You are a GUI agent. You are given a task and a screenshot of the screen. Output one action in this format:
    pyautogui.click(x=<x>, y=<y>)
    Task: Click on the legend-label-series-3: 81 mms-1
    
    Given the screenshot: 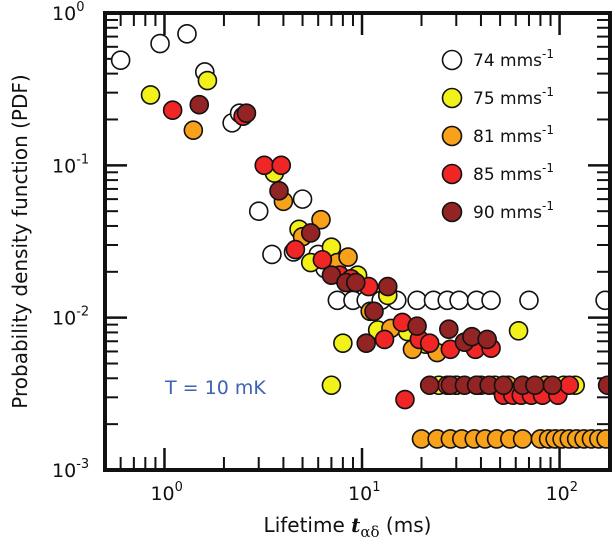 What is the action you would take?
    pyautogui.click(x=513, y=135)
    